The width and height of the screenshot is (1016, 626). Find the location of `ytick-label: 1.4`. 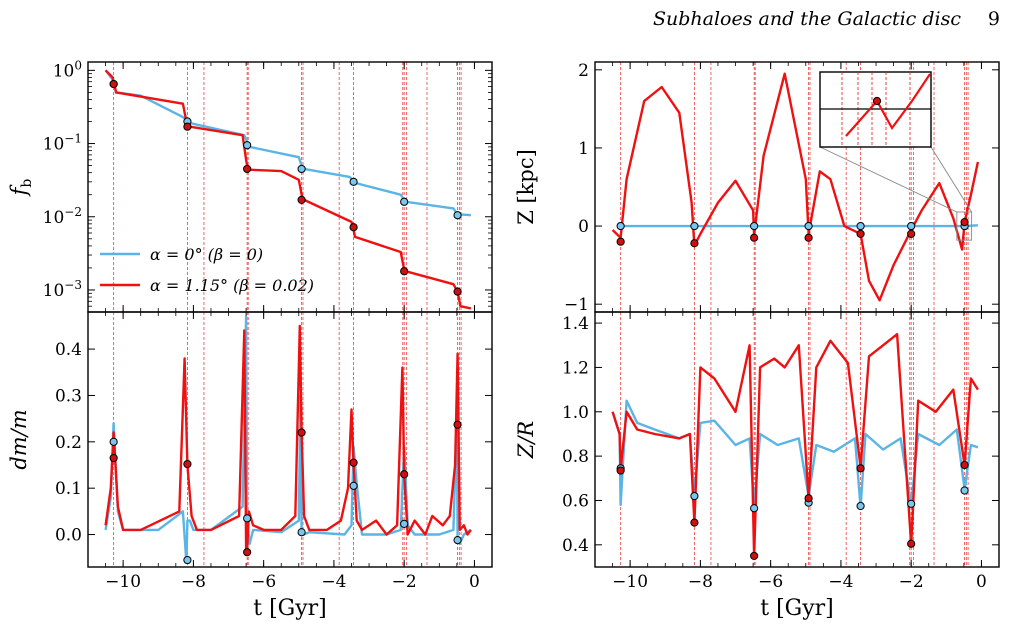

ytick-label: 1.4 is located at coordinates (575, 324).